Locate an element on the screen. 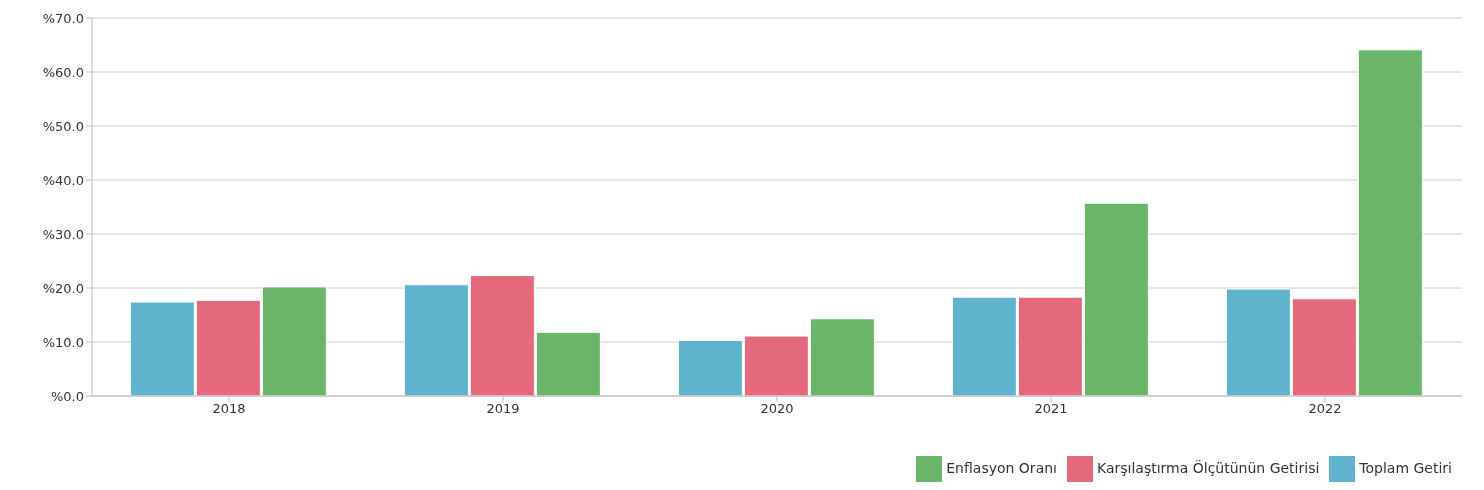  y-tick-label: %20.0 is located at coordinates (63, 288).